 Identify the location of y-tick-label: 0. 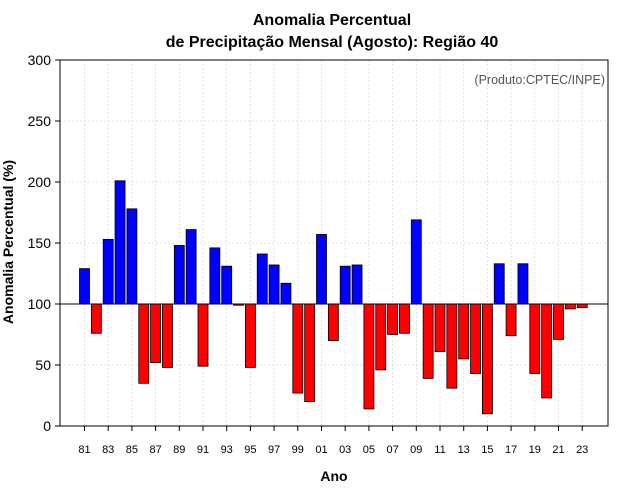
(47, 426).